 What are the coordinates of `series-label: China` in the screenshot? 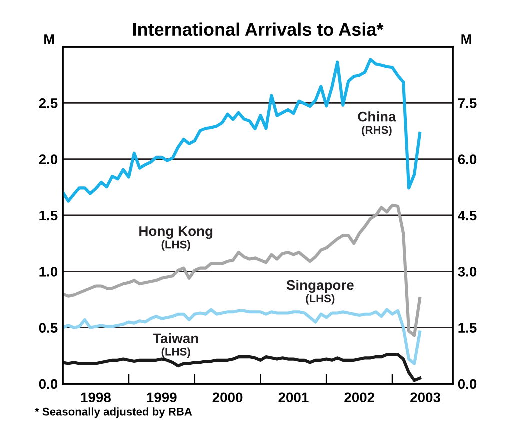 It's located at (377, 117).